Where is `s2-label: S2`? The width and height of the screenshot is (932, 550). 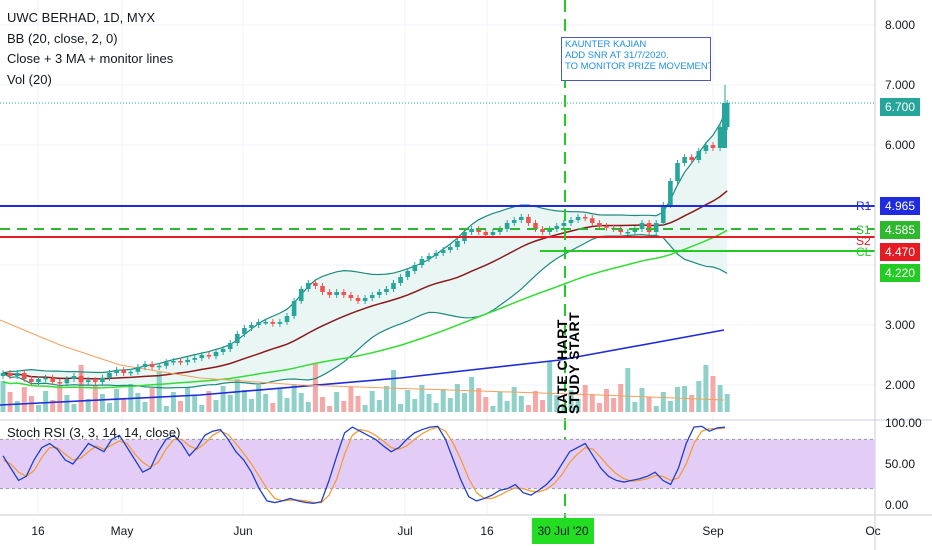
s2-label: S2 is located at coordinates (863, 241).